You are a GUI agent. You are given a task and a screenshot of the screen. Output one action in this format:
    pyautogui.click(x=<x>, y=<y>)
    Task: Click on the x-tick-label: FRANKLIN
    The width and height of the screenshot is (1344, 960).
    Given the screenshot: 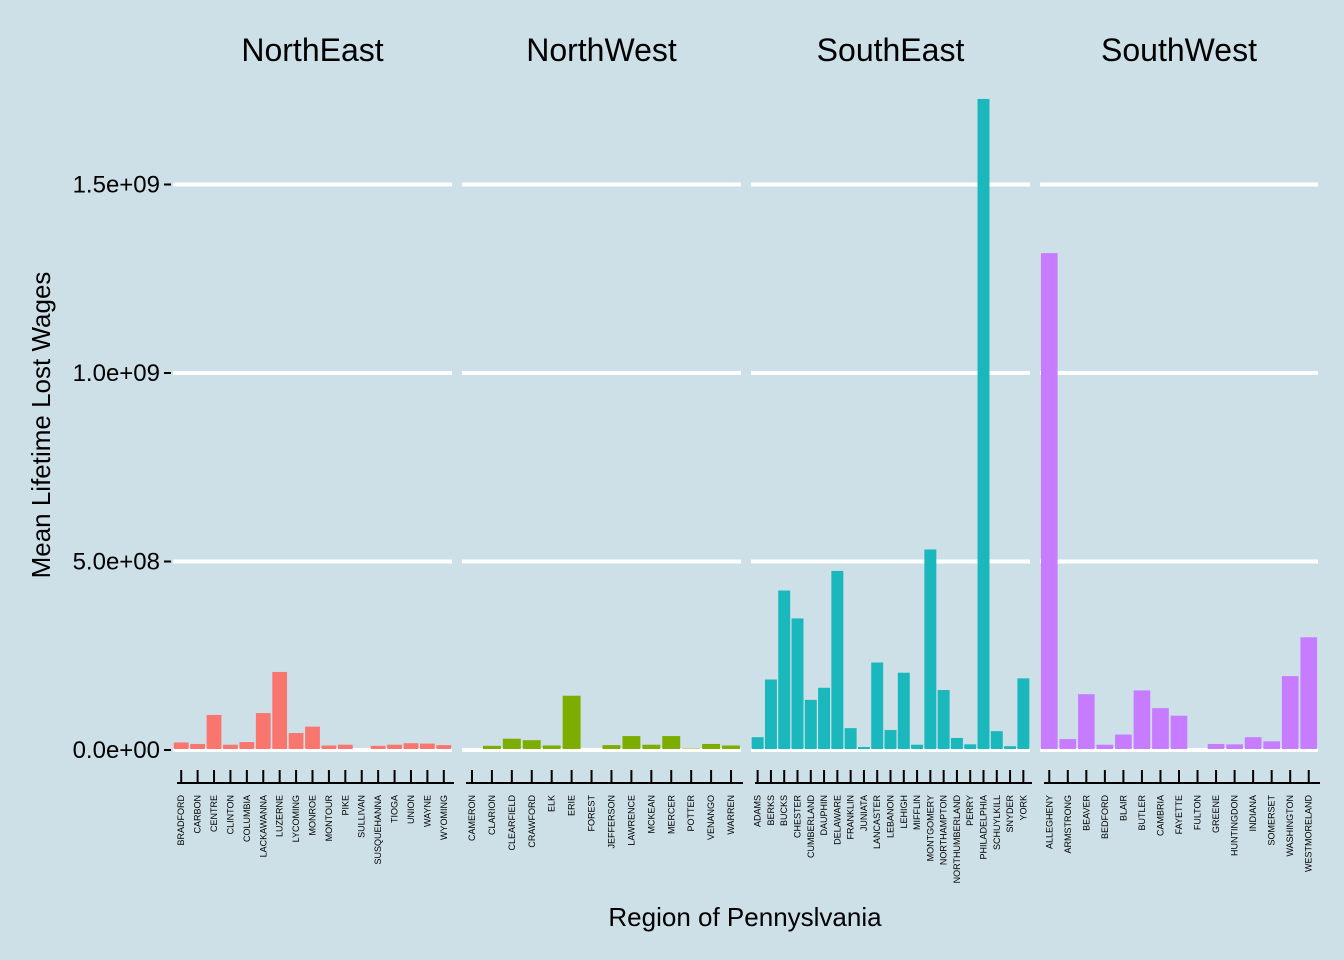 What is the action you would take?
    pyautogui.click(x=851, y=817)
    